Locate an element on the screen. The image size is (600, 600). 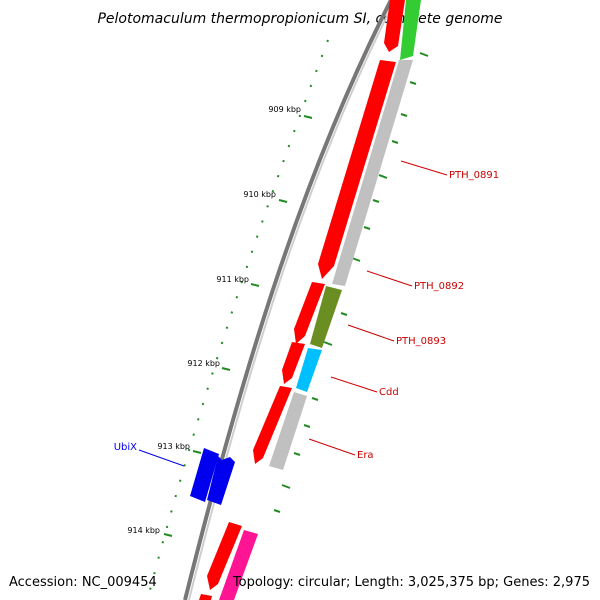
connector-cdd is located at coordinates (354, 384).